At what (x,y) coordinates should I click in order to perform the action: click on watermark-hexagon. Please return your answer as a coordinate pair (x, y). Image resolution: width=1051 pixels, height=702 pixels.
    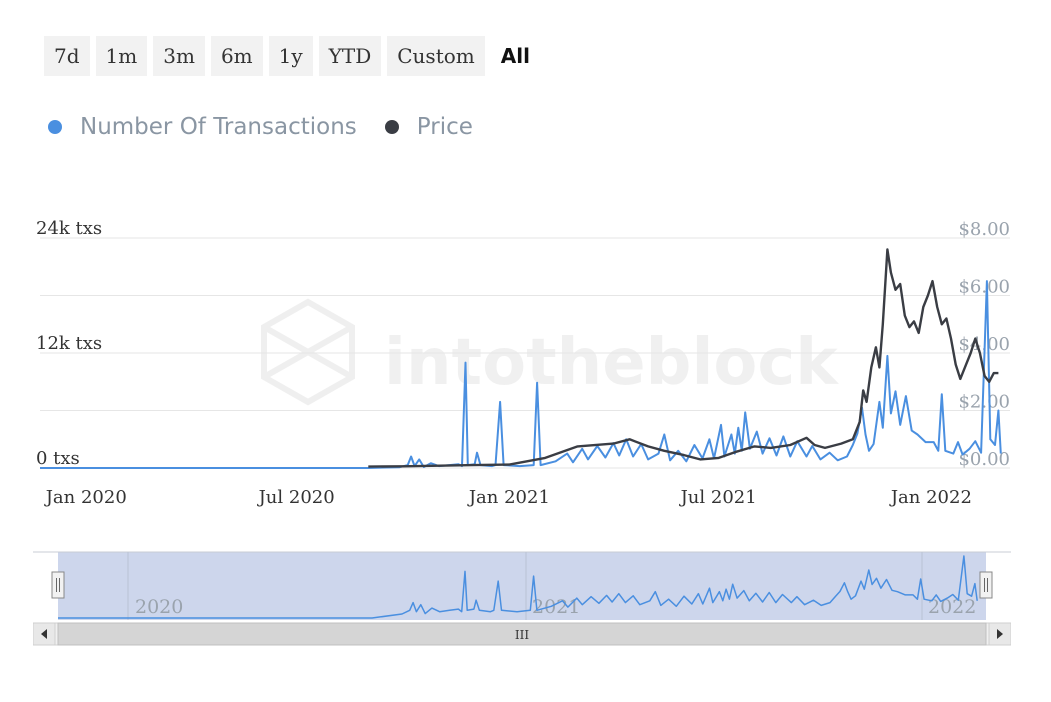
    Looking at the image, I should click on (308, 352).